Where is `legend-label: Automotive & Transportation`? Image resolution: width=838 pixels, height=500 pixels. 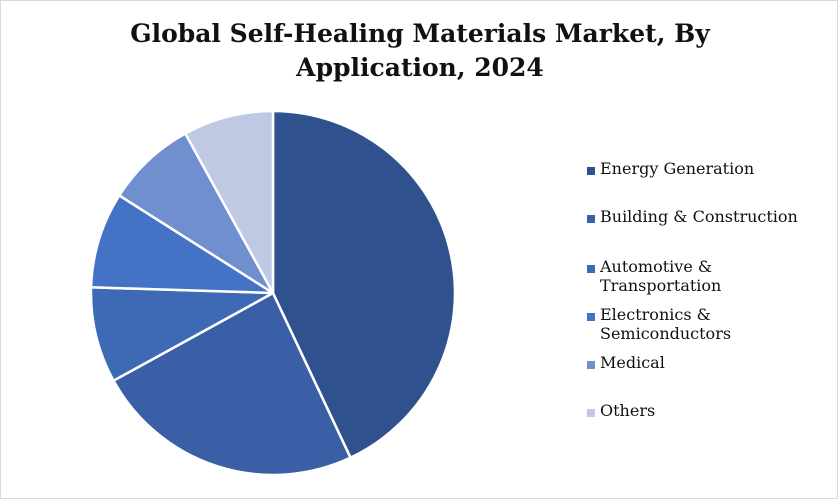 legend-label: Automotive & Transportation is located at coordinates (707, 276).